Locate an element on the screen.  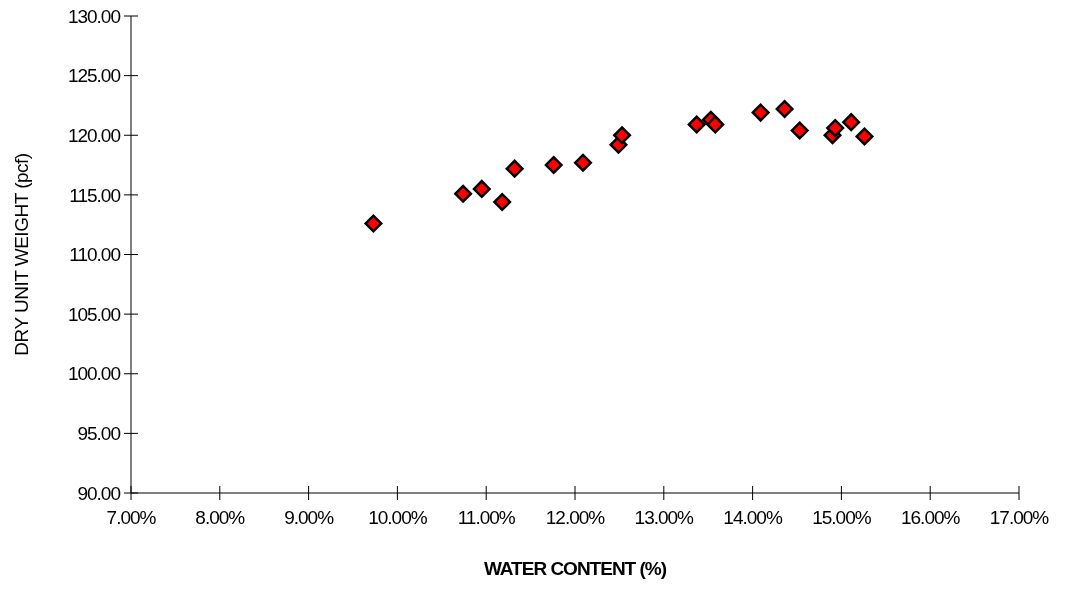
y-axis-title: DRY UNIT WEIGHT (pcf) is located at coordinates (21, 254).